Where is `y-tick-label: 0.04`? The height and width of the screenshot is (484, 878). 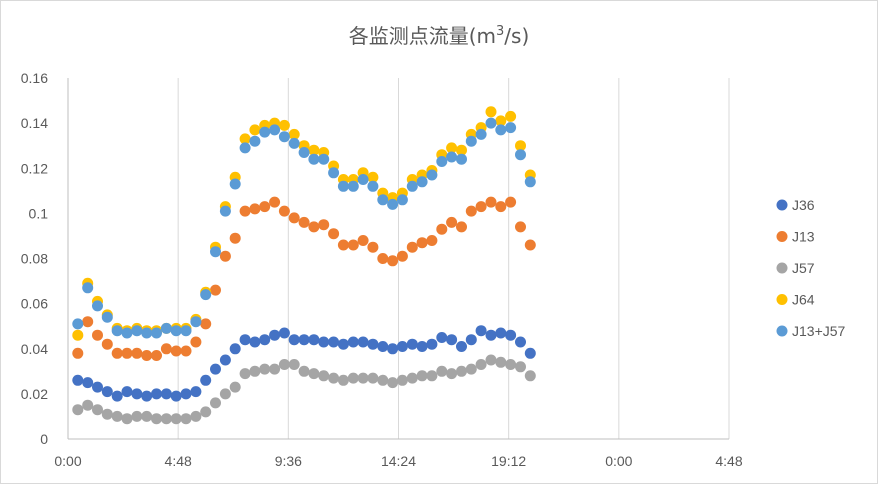 y-tick-label: 0.04 is located at coordinates (34, 349).